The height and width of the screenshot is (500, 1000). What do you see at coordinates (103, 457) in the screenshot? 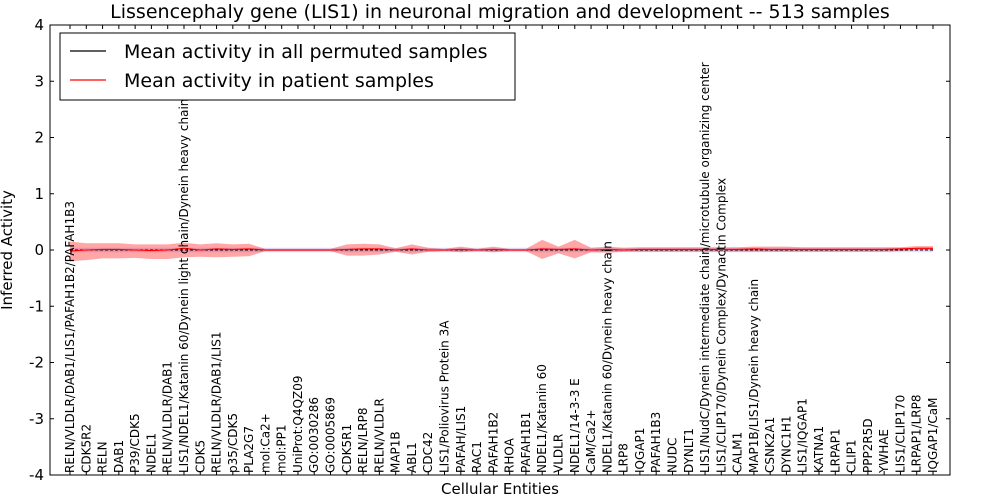
I see `x-category-label: RELN` at bounding box center [103, 457].